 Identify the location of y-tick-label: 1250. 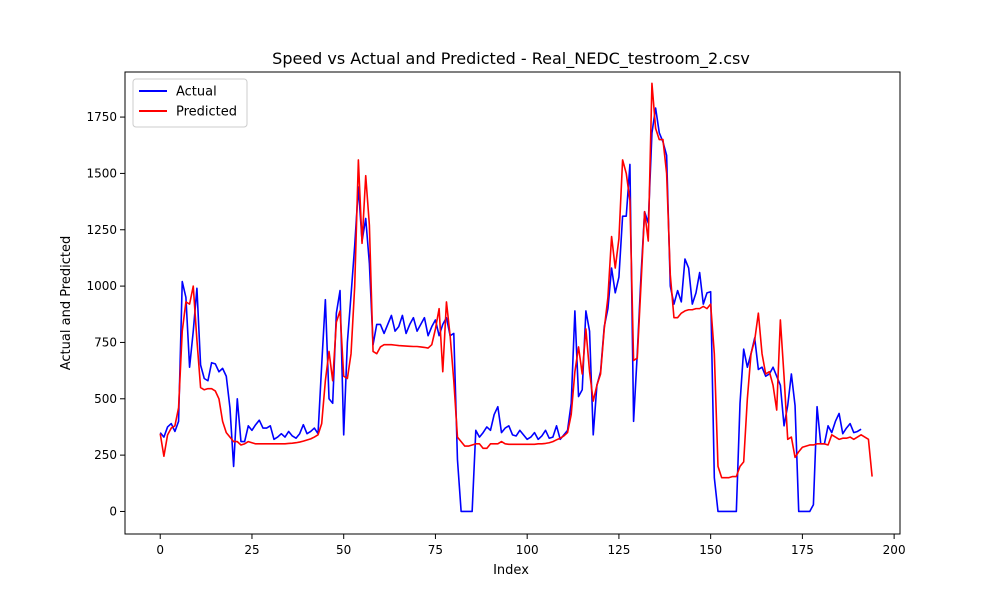
(101, 230).